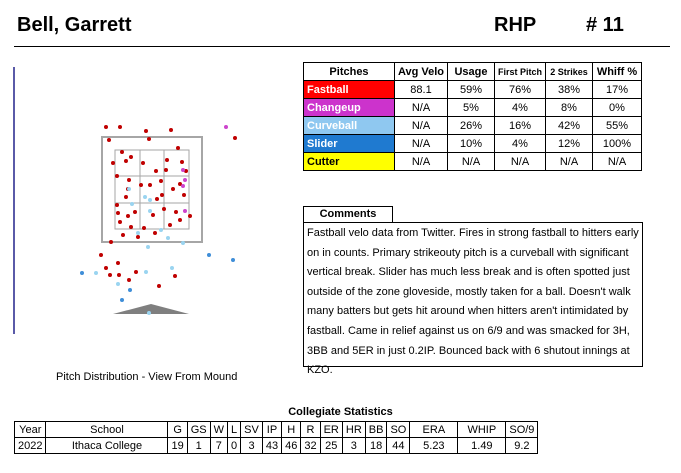 Image resolution: width=681 pixels, height=473 pixels. What do you see at coordinates (522, 445) in the screenshot?
I see `stats-cell: 9.2` at bounding box center [522, 445].